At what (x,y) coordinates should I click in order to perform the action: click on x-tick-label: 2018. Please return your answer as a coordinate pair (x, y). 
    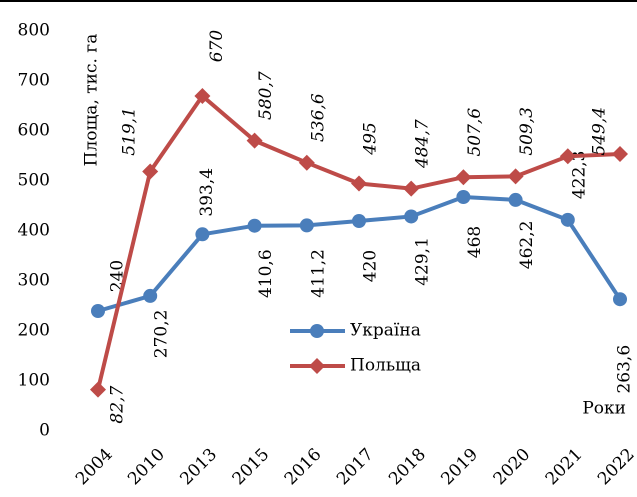
    Looking at the image, I should click on (407, 467).